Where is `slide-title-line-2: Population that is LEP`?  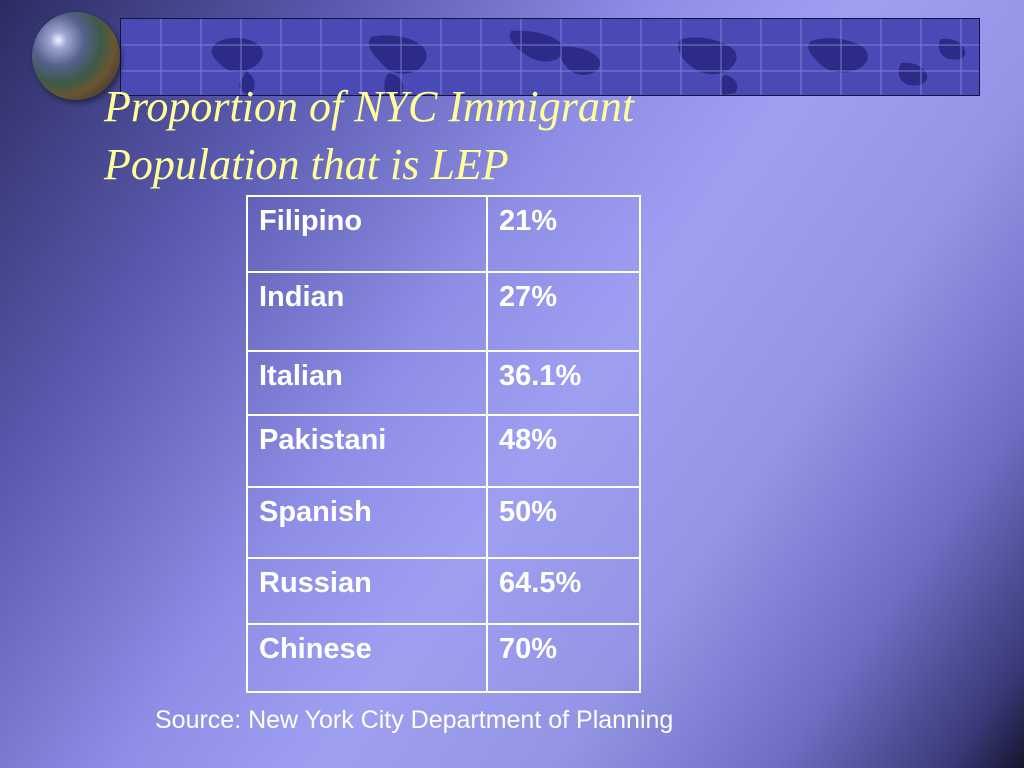 slide-title-line-2: Population that is LEP is located at coordinates (306, 164).